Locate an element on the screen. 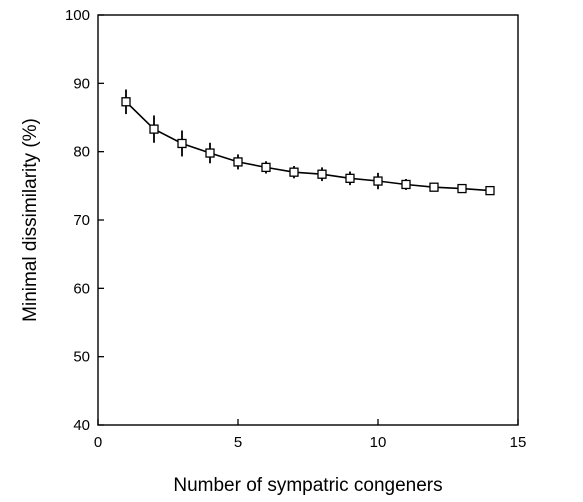  y-tick-label: 80 is located at coordinates (81, 152).